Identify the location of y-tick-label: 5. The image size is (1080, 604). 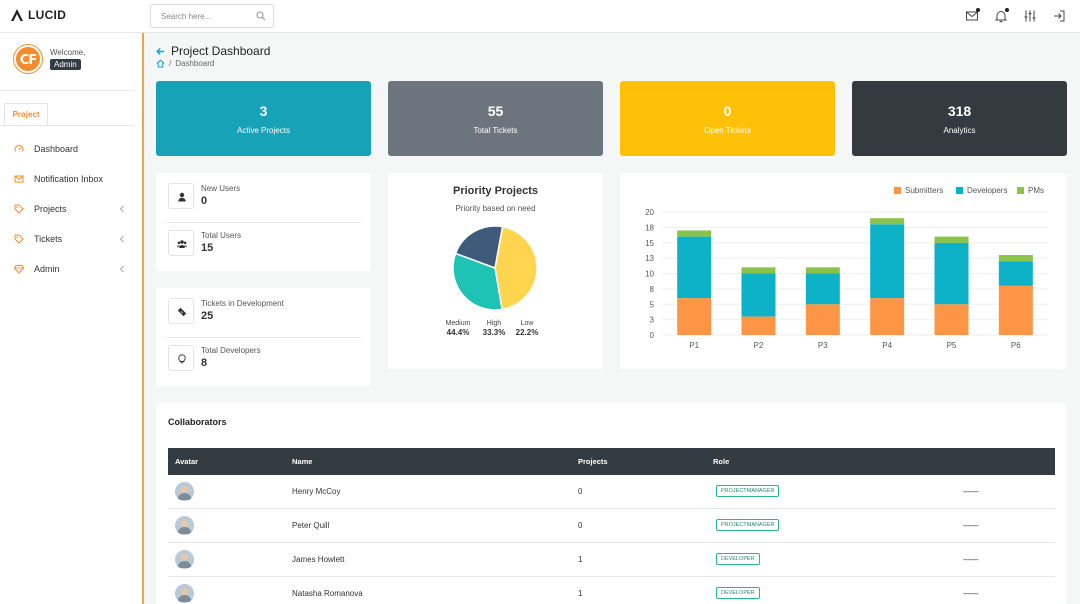
(652, 304).